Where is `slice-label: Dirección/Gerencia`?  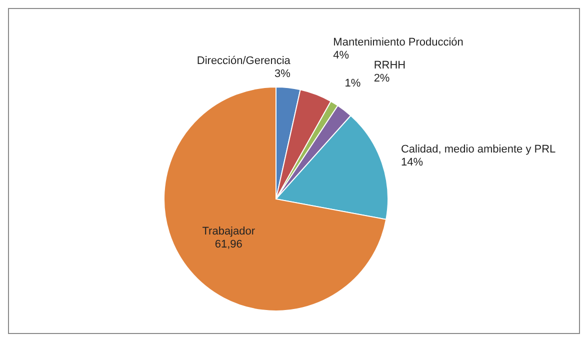
slice-label: Dirección/Gerencia is located at coordinates (244, 60).